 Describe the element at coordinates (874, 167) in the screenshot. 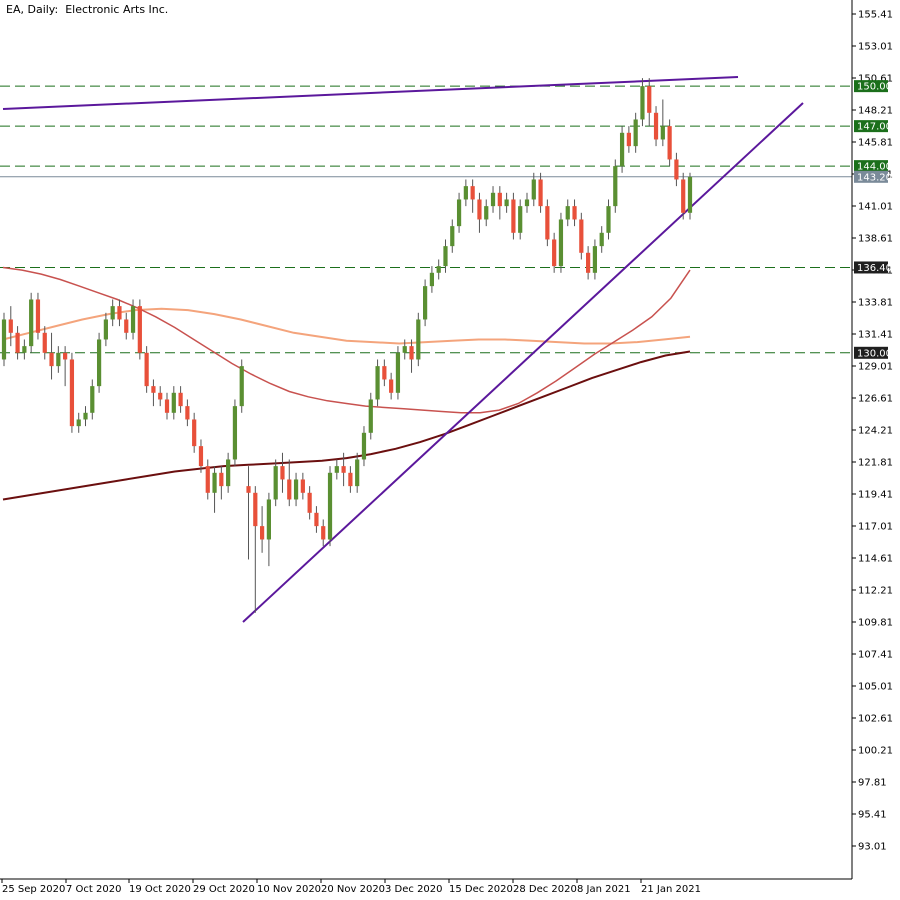

I see `level-price-tag-label: 144.00` at that location.